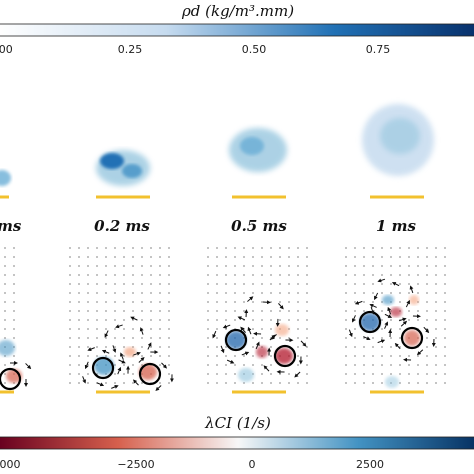 The width and height of the screenshot is (474, 474). What do you see at coordinates (252, 464) in the screenshot?
I see `bottom-tick-2: 0` at bounding box center [252, 464].